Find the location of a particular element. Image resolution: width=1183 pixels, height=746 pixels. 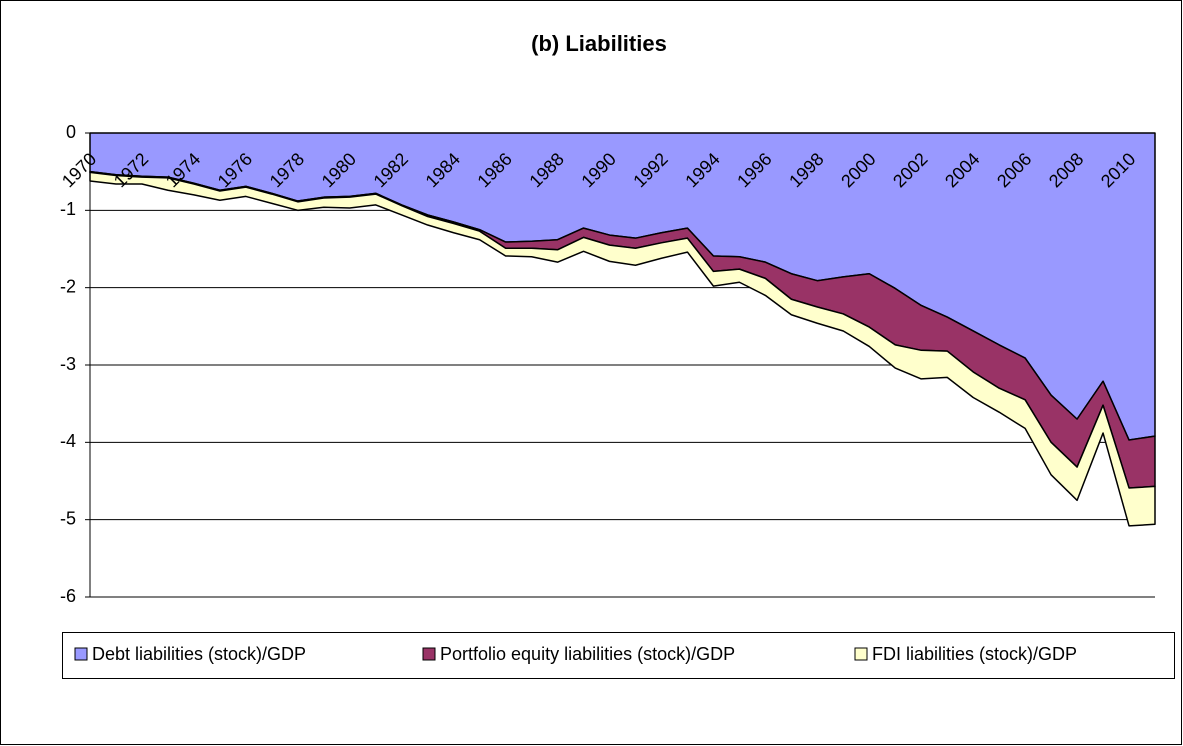

y-tick-label: -3 is located at coordinates (68, 364).